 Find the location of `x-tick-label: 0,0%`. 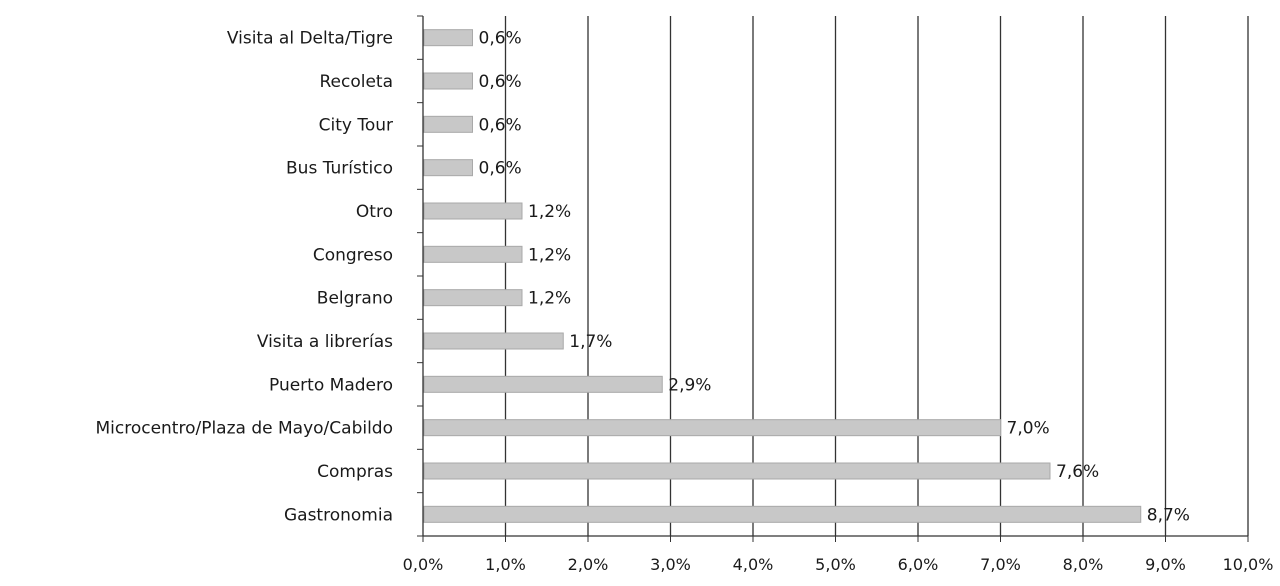

x-tick-label: 0,0% is located at coordinates (423, 564).